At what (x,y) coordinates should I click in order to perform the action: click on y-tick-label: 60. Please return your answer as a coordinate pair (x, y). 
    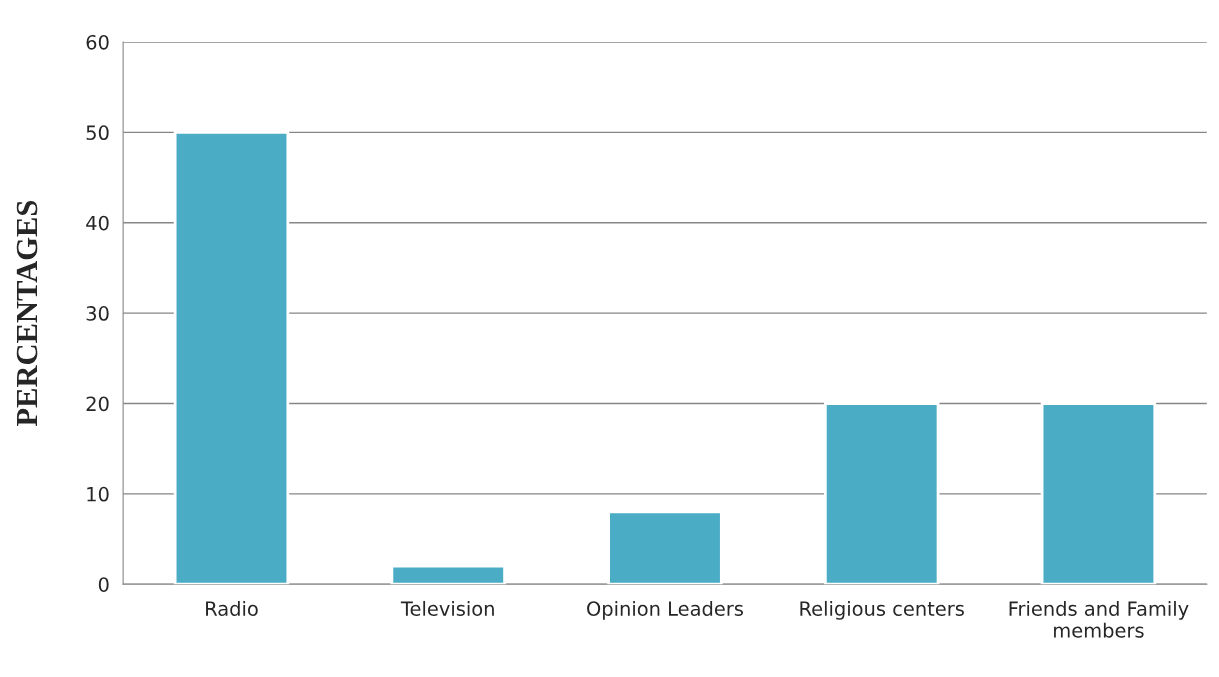
    Looking at the image, I should click on (97, 42).